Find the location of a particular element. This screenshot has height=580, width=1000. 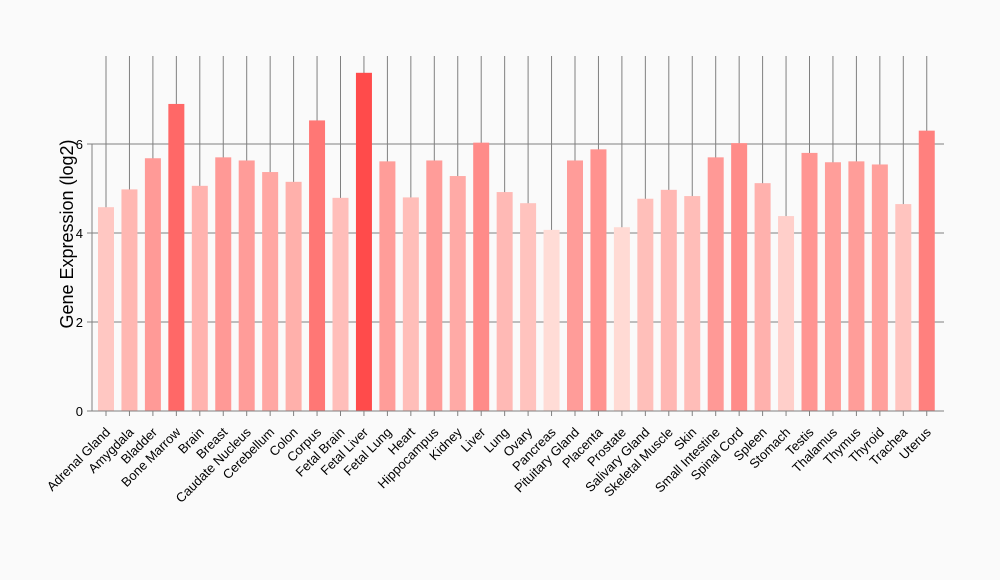

x-tick-label: Liver is located at coordinates (473, 439).